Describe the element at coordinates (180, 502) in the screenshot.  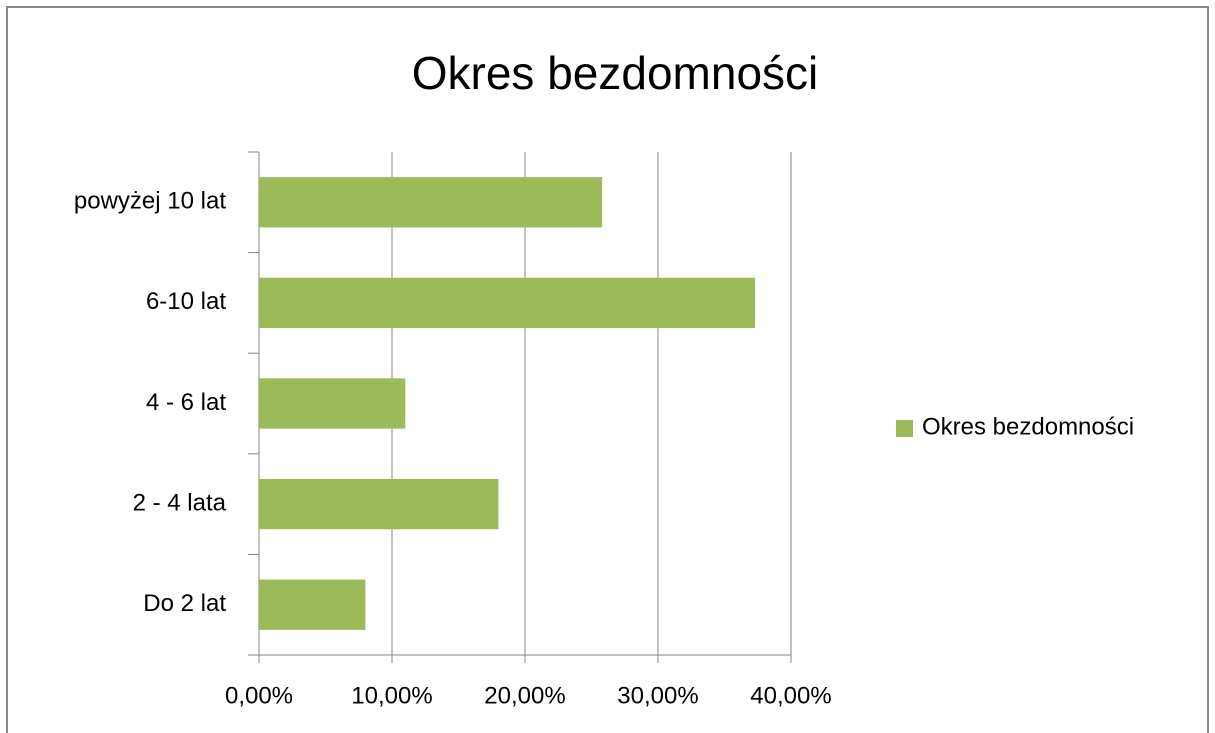
I see `y-tick-label: 2 - 4 lata` at that location.